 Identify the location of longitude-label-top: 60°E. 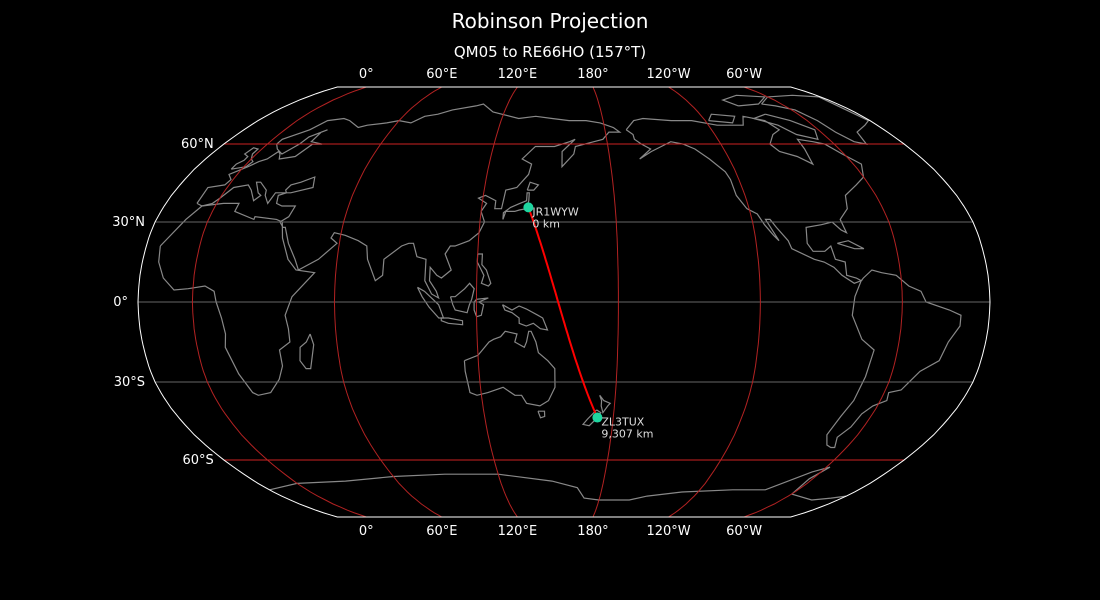
(441, 74).